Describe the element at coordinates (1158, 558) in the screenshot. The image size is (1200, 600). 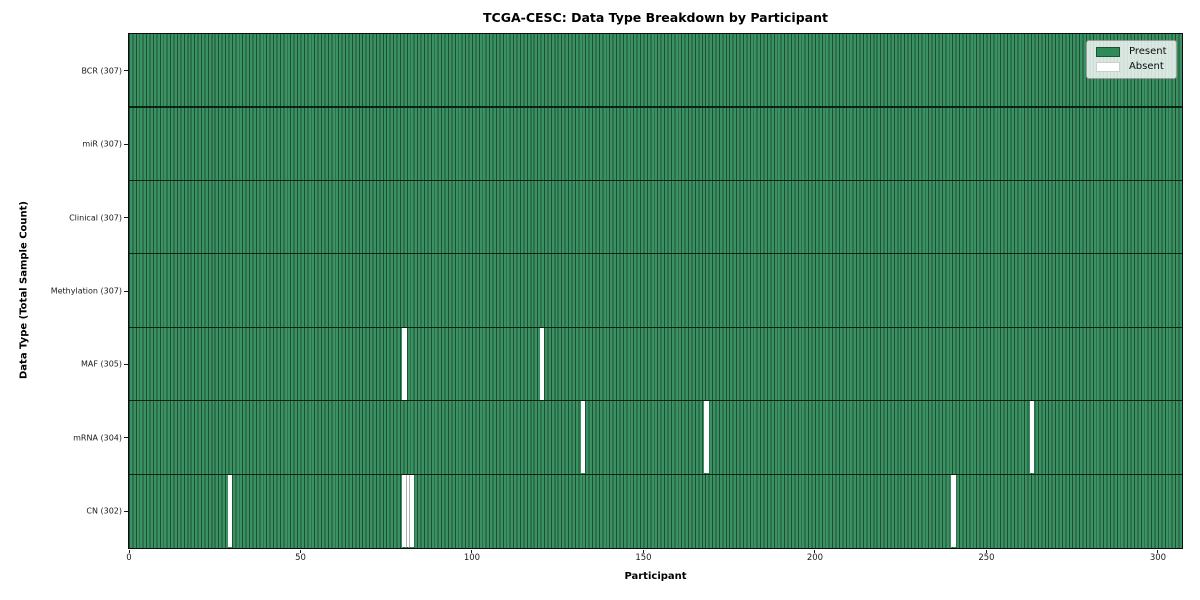
I see `xtick-label-300: 300` at that location.